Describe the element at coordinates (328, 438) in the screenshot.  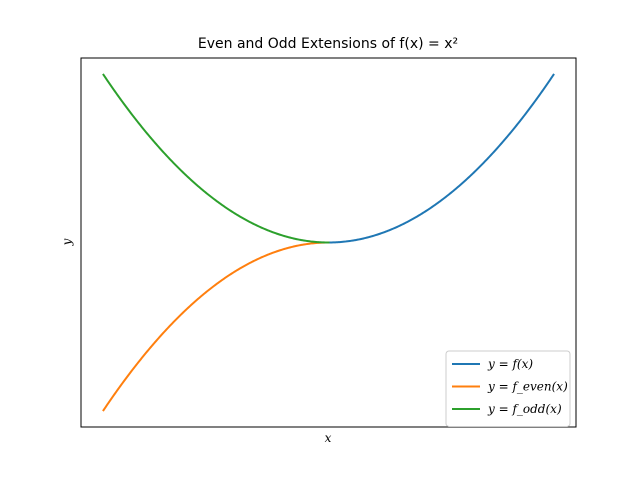
I see `x-axis-label: x` at that location.